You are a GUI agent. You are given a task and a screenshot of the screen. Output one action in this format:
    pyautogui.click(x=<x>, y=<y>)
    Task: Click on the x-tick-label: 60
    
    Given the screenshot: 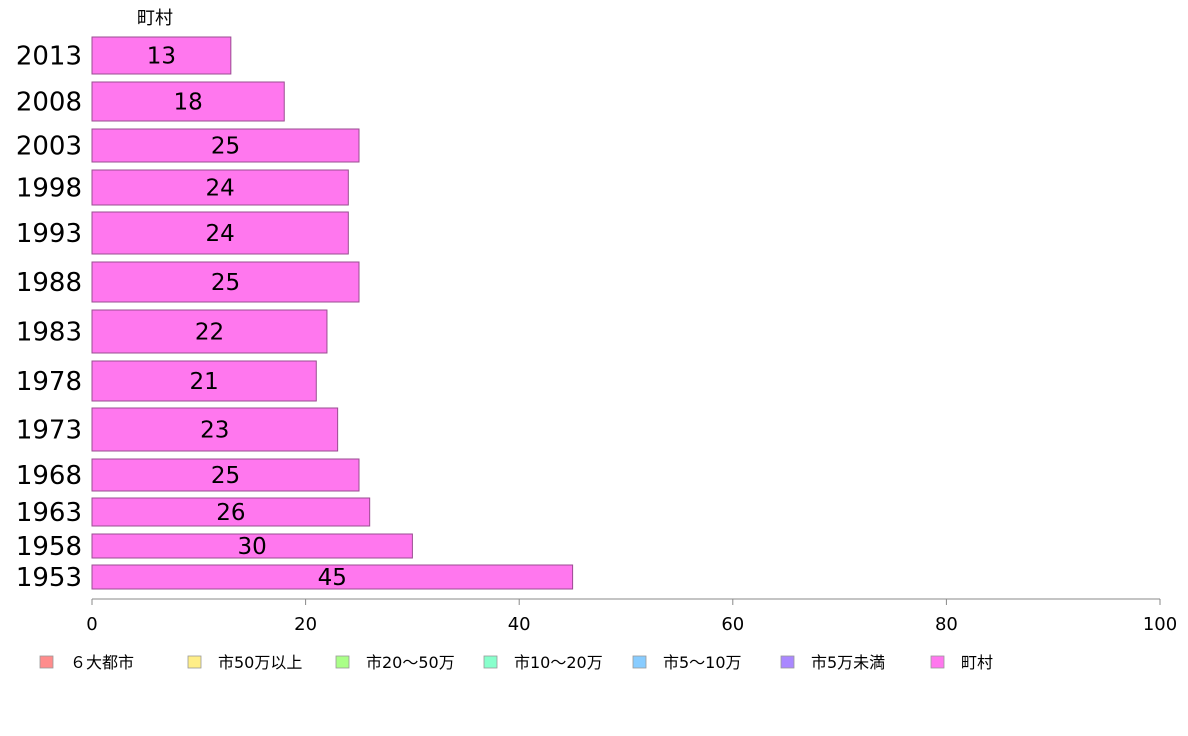 What is the action you would take?
    pyautogui.click(x=732, y=624)
    